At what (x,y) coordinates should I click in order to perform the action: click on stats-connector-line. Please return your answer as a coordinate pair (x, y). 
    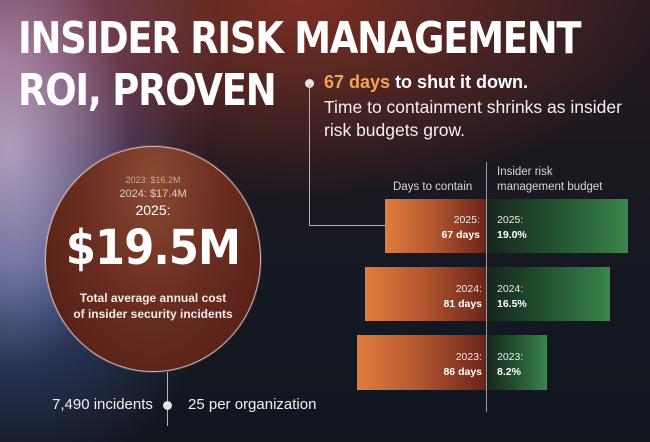
    Looking at the image, I should click on (167, 399).